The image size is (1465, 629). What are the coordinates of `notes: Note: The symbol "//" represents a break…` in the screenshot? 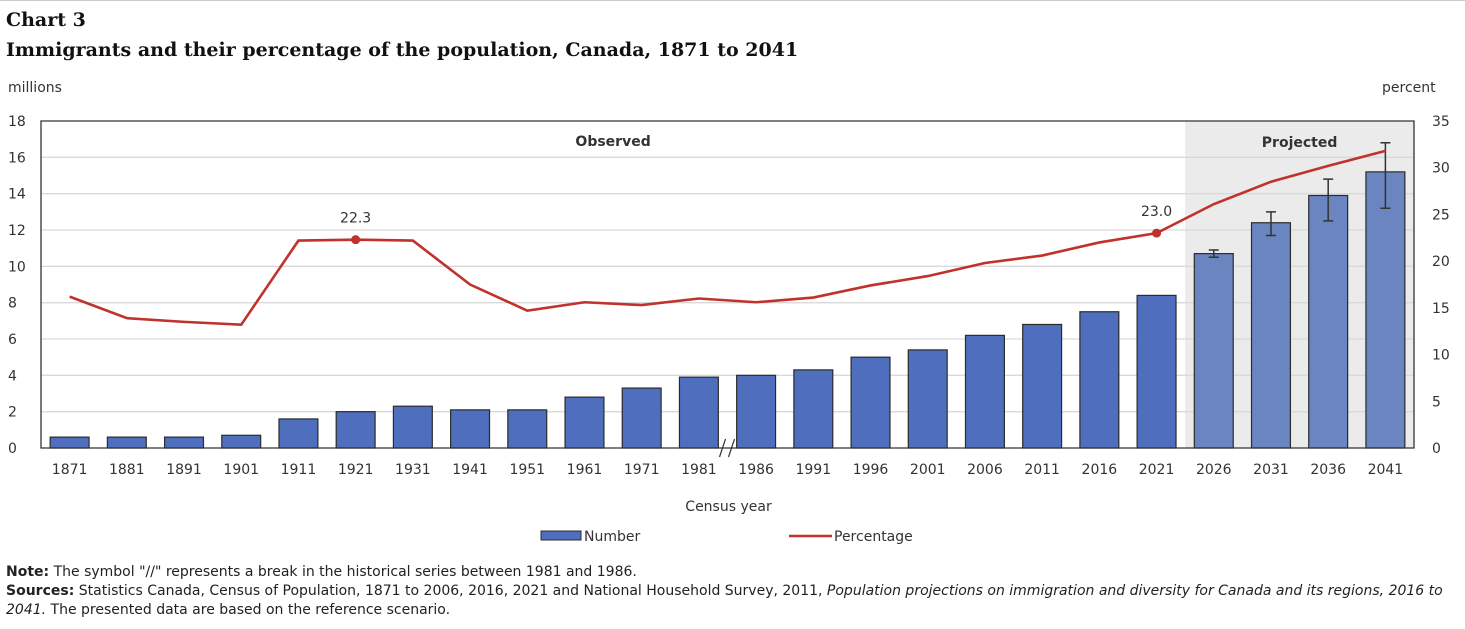 It's located at (731, 591).